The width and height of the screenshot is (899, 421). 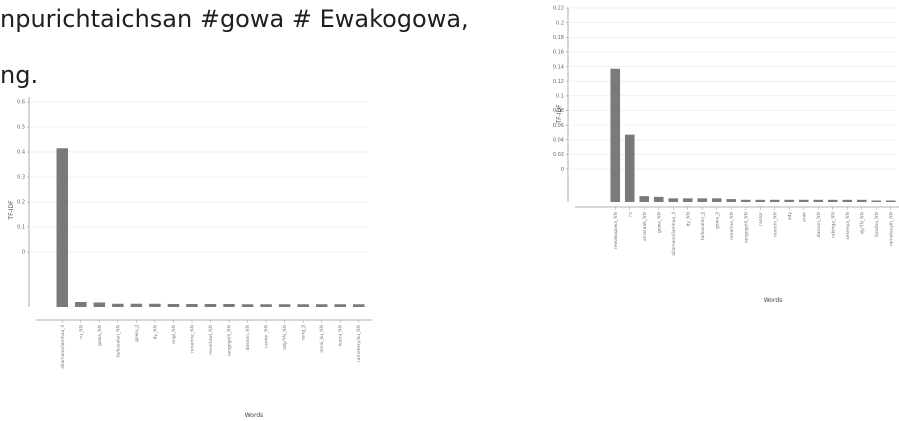 What do you see at coordinates (234, 19) in the screenshot?
I see `text-line-1: npurichtaichsan #gowa # Ewakogowa,` at bounding box center [234, 19].